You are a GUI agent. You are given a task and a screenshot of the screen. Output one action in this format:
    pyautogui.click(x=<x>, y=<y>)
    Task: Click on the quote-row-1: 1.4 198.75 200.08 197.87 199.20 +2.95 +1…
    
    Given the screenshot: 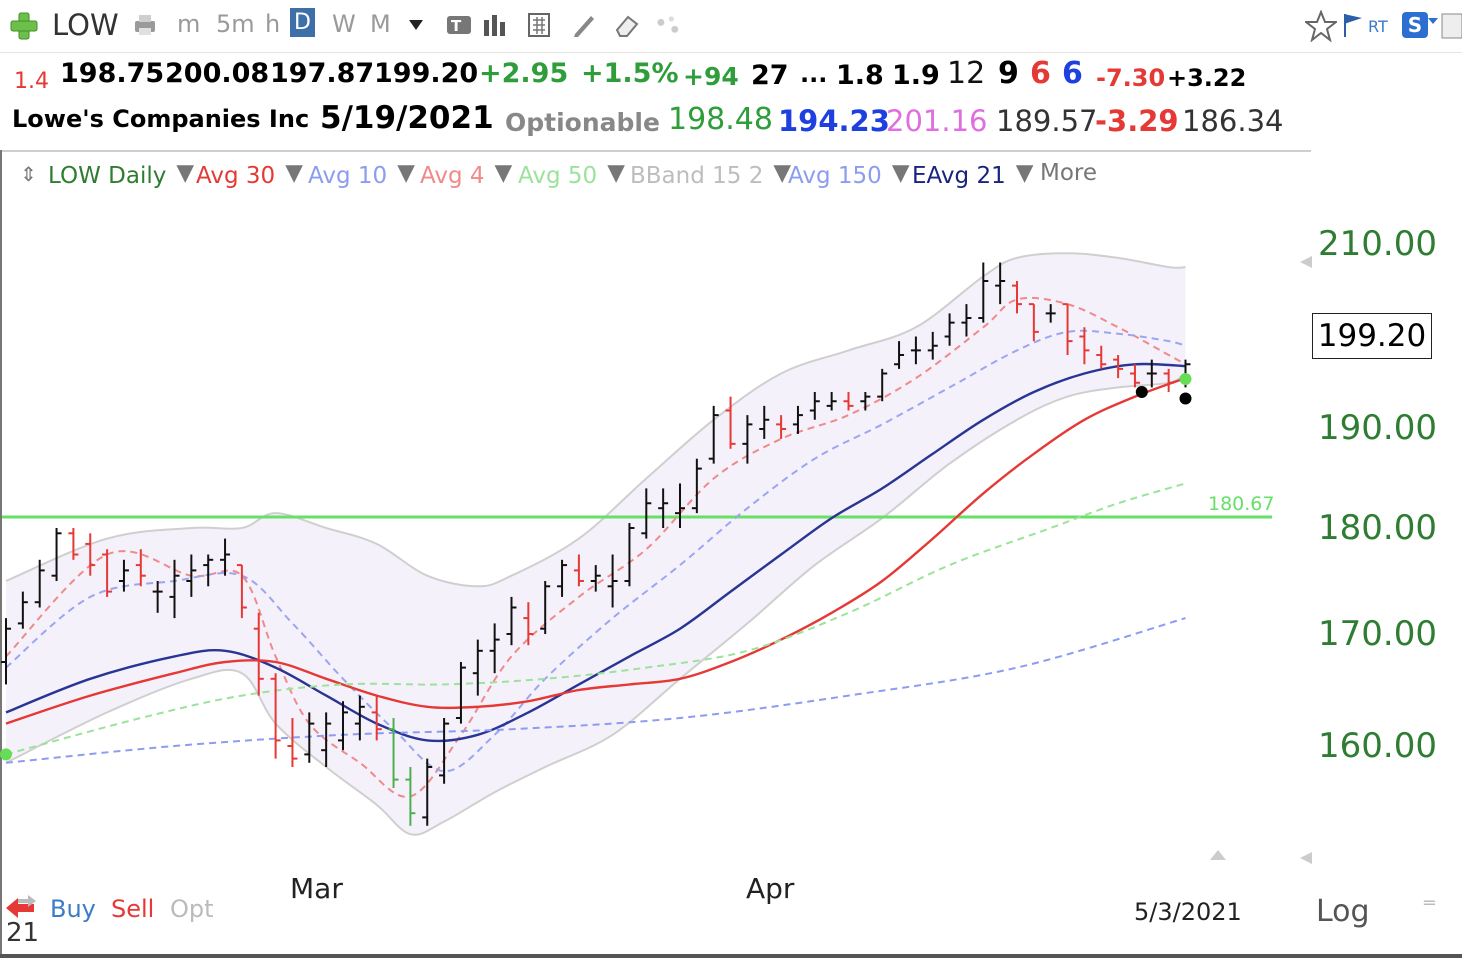 What is the action you would take?
    pyautogui.click(x=650, y=76)
    